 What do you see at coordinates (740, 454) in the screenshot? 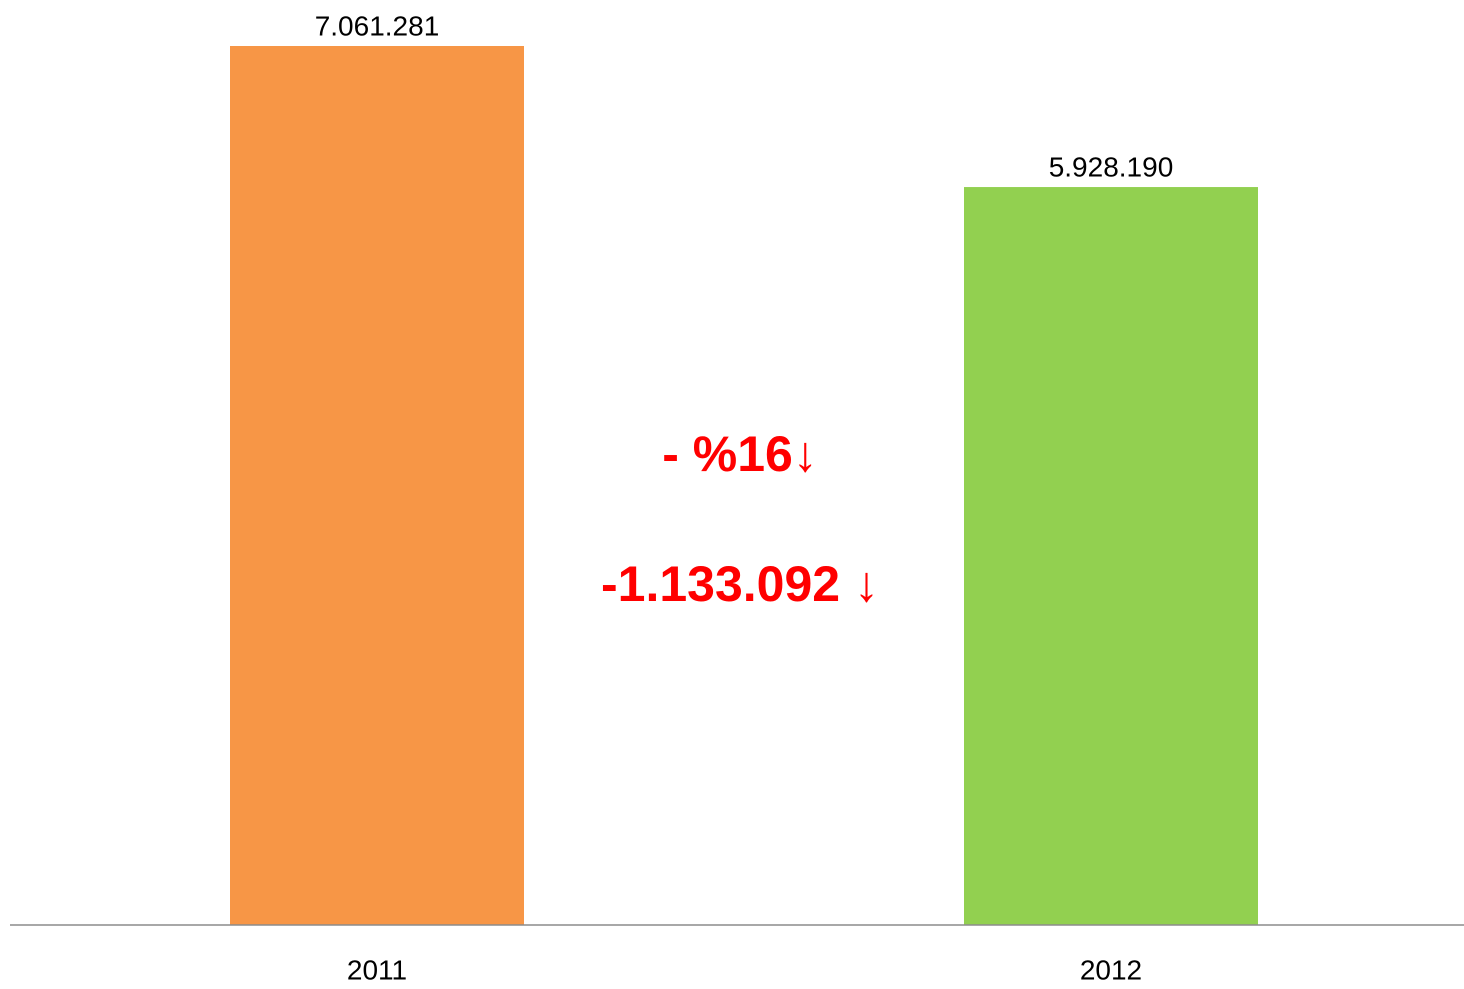
I see `annotation-percent: - %16↓` at bounding box center [740, 454].